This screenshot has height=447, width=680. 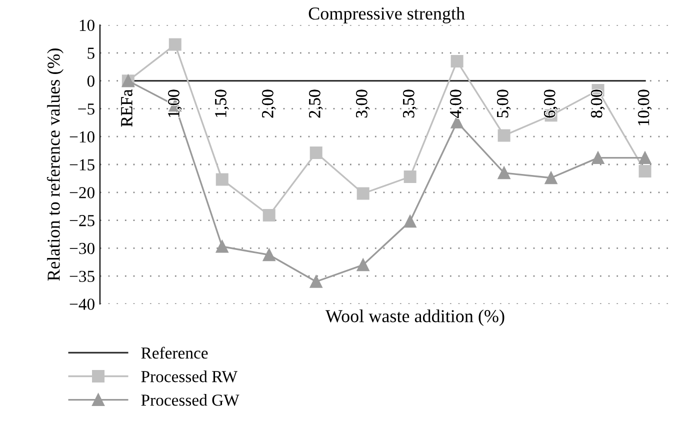 What do you see at coordinates (126, 108) in the screenshot?
I see `x-tick-label: REFa` at bounding box center [126, 108].